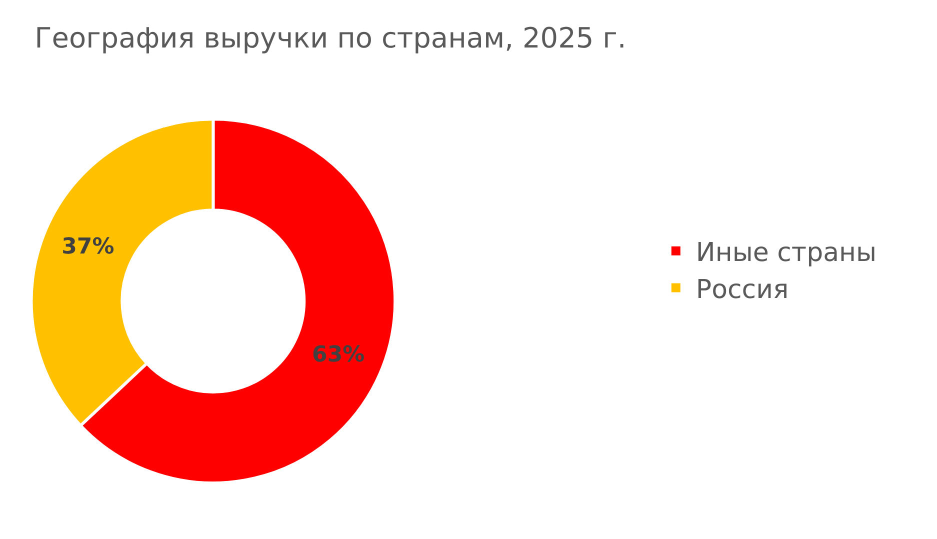 Image resolution: width=937 pixels, height=539 pixels. I want to click on legend-label: Россия, so click(742, 289).